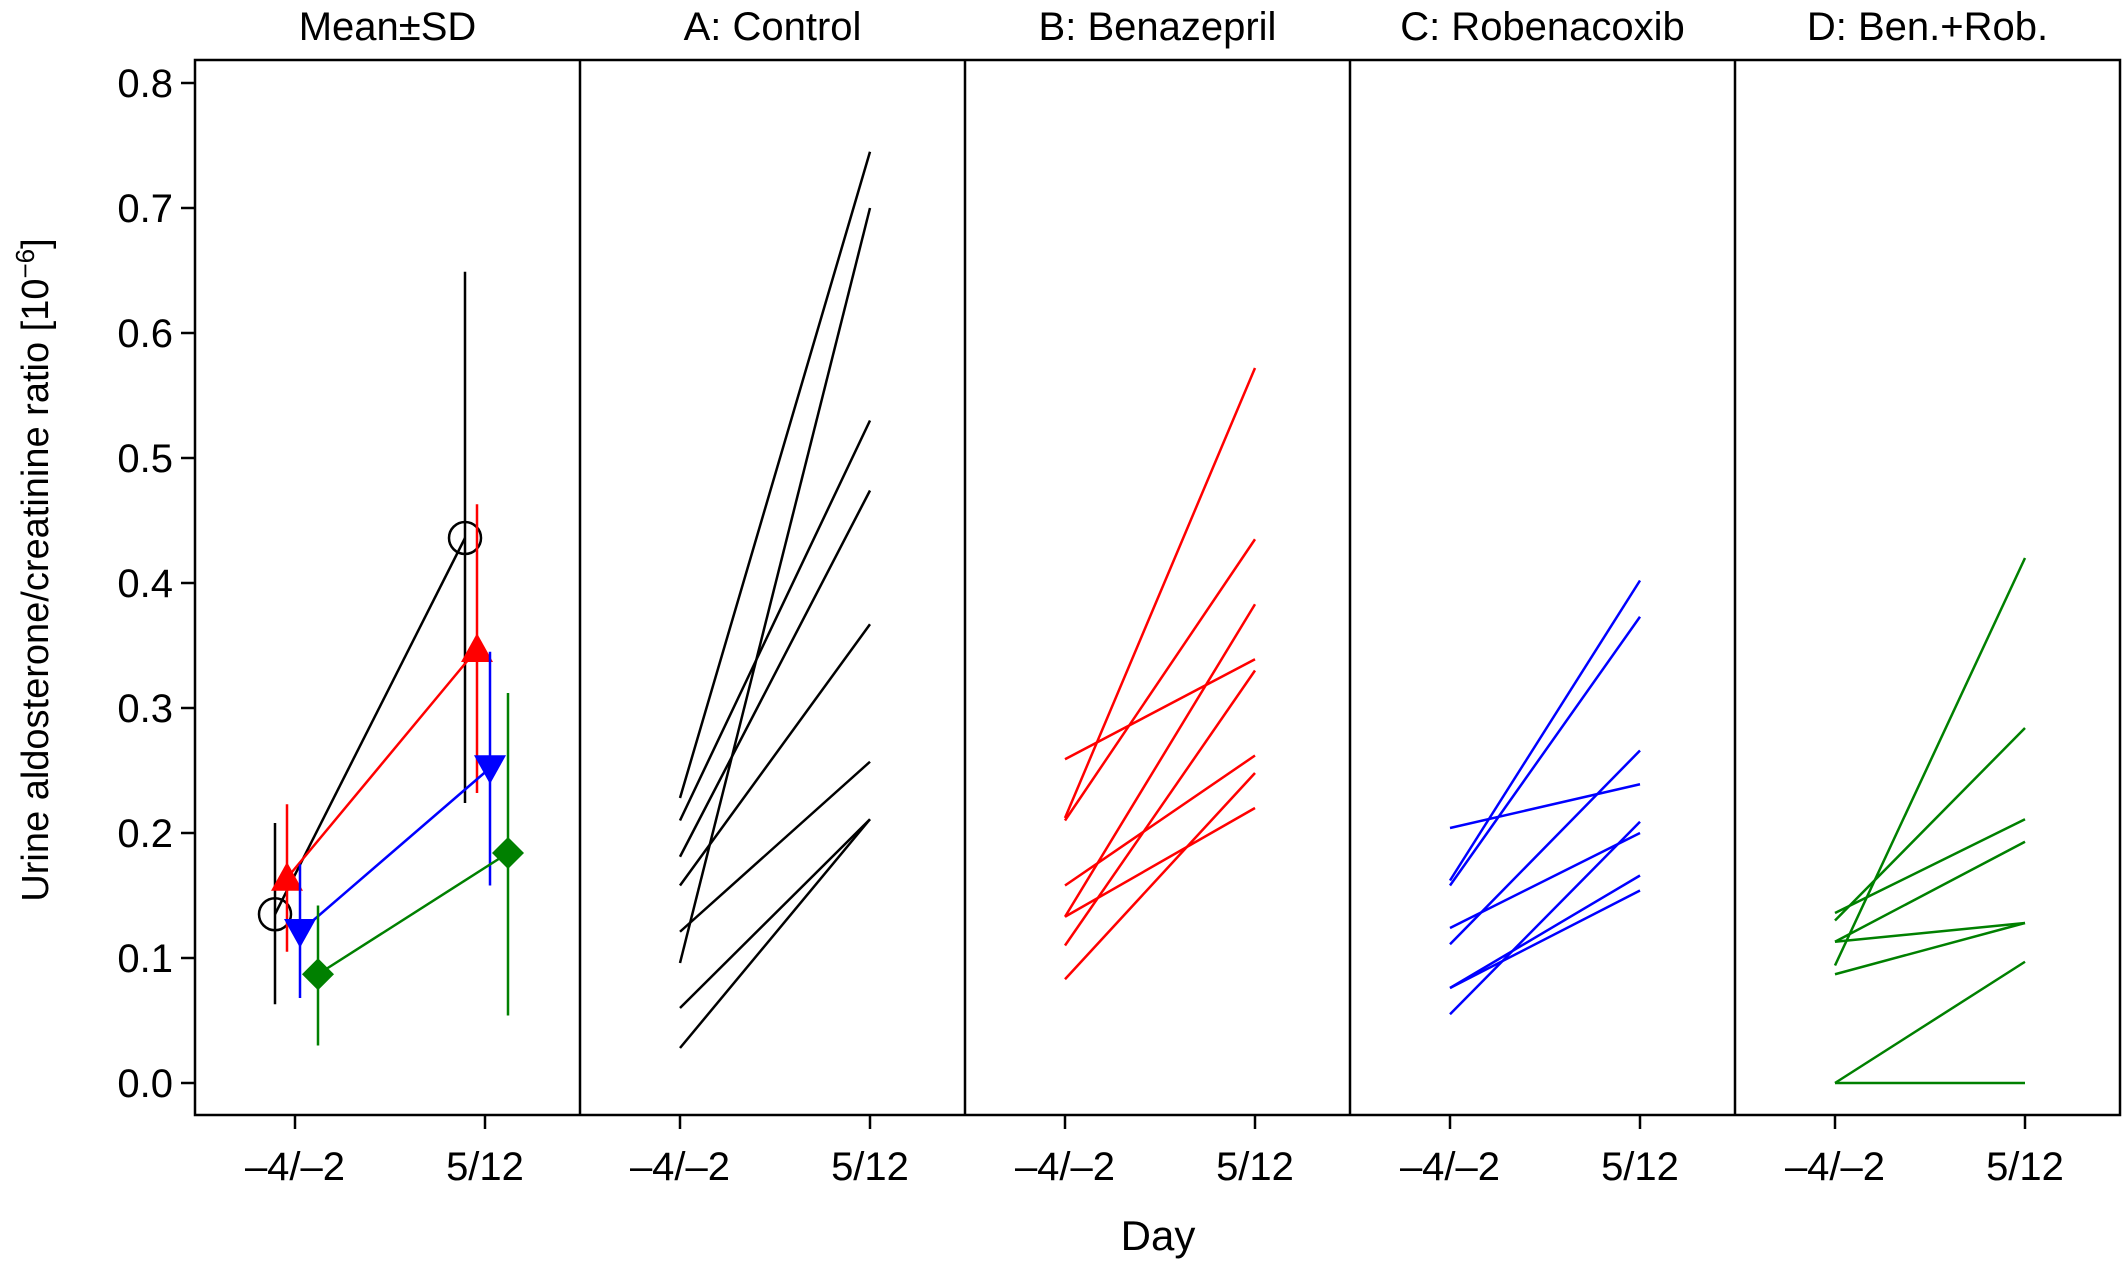  I want to click on y-axis-label-close: ], so click(36, 243).